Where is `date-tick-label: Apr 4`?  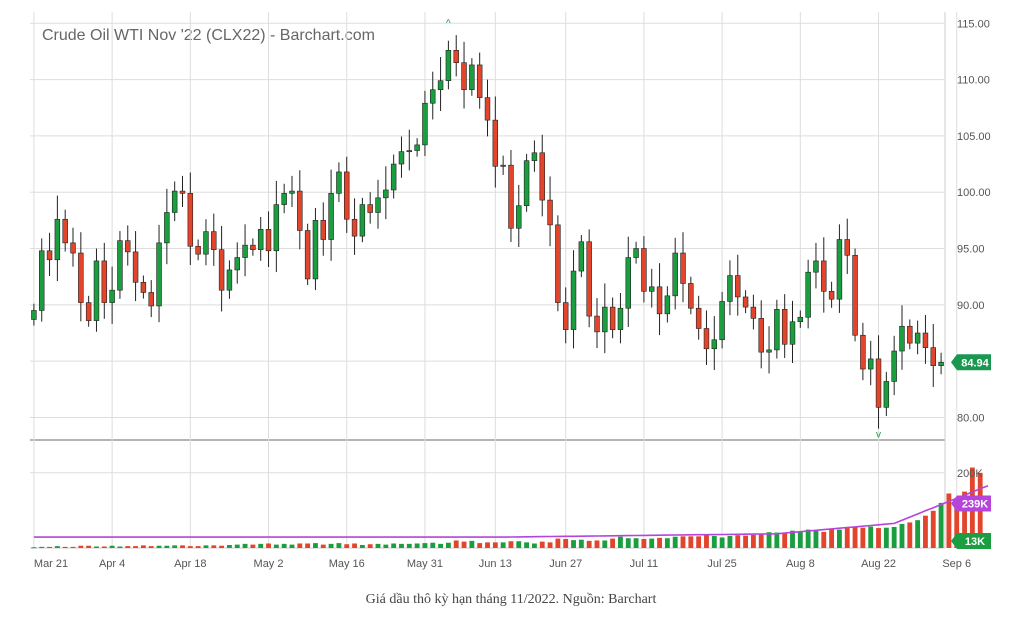 date-tick-label: Apr 4 is located at coordinates (112, 564).